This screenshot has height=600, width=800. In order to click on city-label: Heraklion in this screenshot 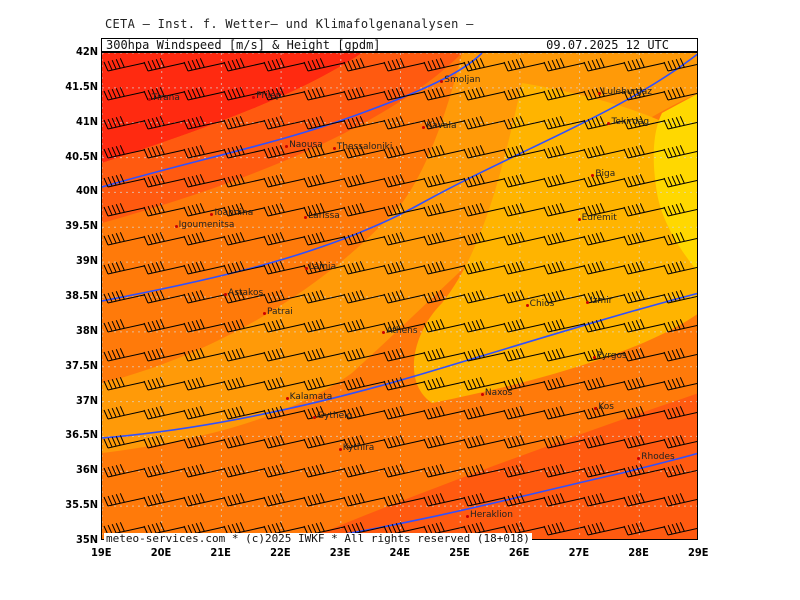, I will do `click(491, 515)`.